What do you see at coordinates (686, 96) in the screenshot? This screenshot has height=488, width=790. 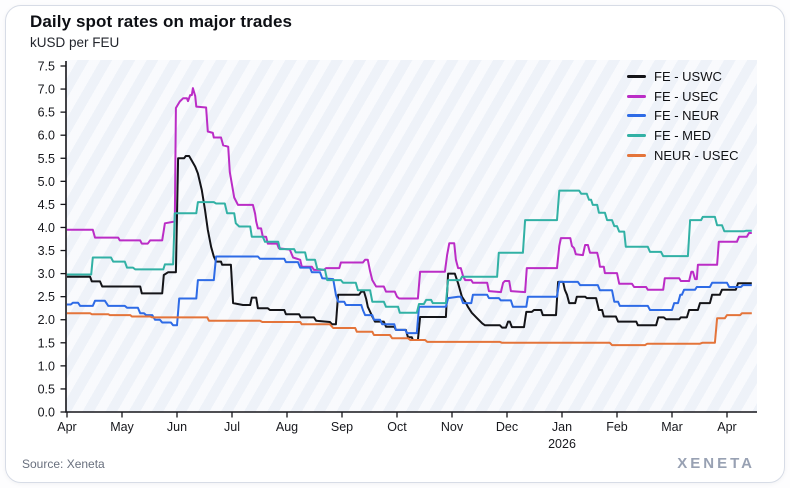 I see `legend-label: FE - USEC` at bounding box center [686, 96].